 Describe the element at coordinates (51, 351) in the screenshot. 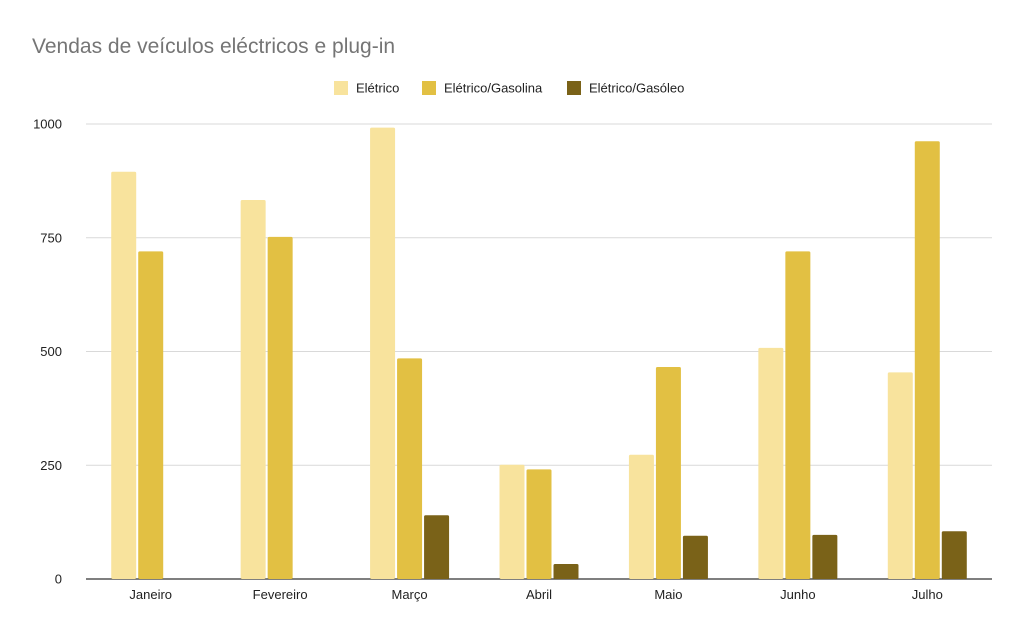

I see `y-tick-label: 500` at that location.